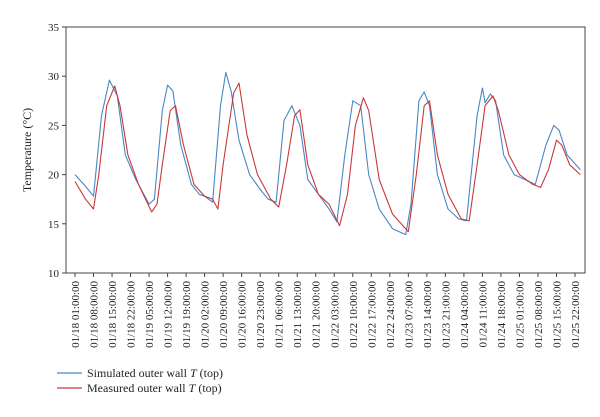 The width and height of the screenshot is (600, 417). I want to click on x-tick-label: 01/24 18:00:00, so click(502, 314).